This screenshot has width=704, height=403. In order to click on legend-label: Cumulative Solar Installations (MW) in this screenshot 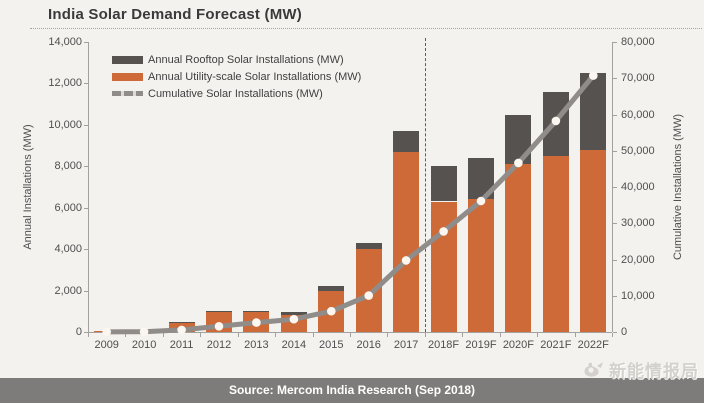, I will do `click(235, 93)`.